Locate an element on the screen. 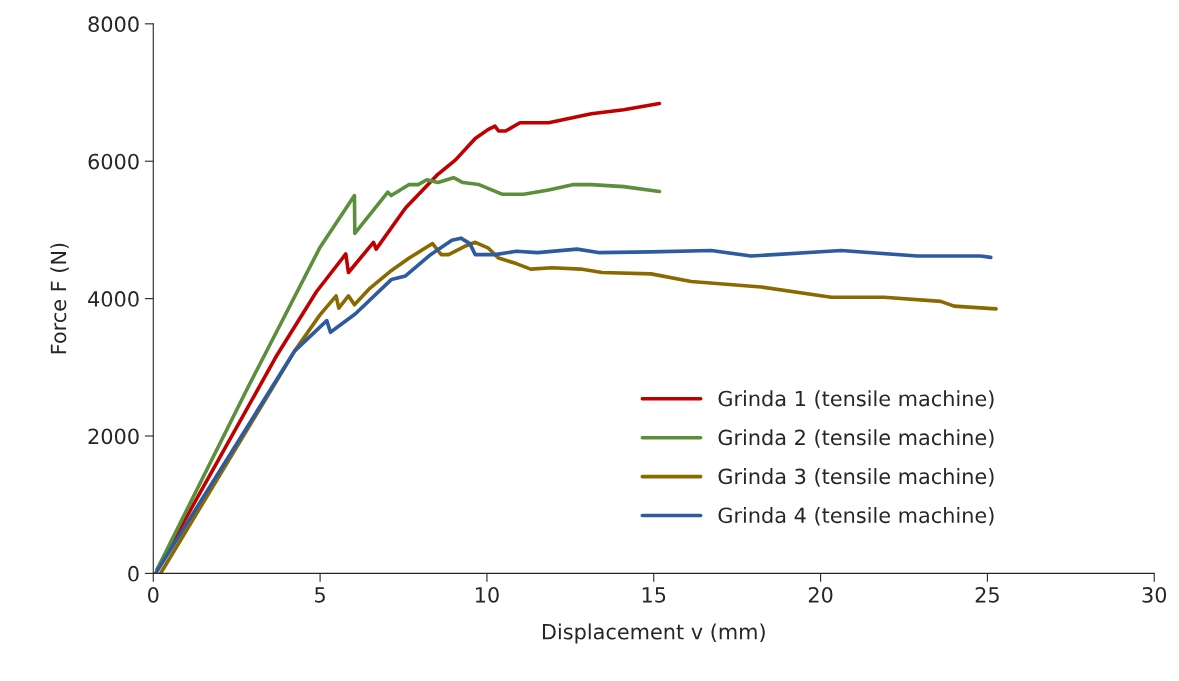 The width and height of the screenshot is (1179, 681). legend-label: Grinda 1 (tensile machine) is located at coordinates (856, 399).